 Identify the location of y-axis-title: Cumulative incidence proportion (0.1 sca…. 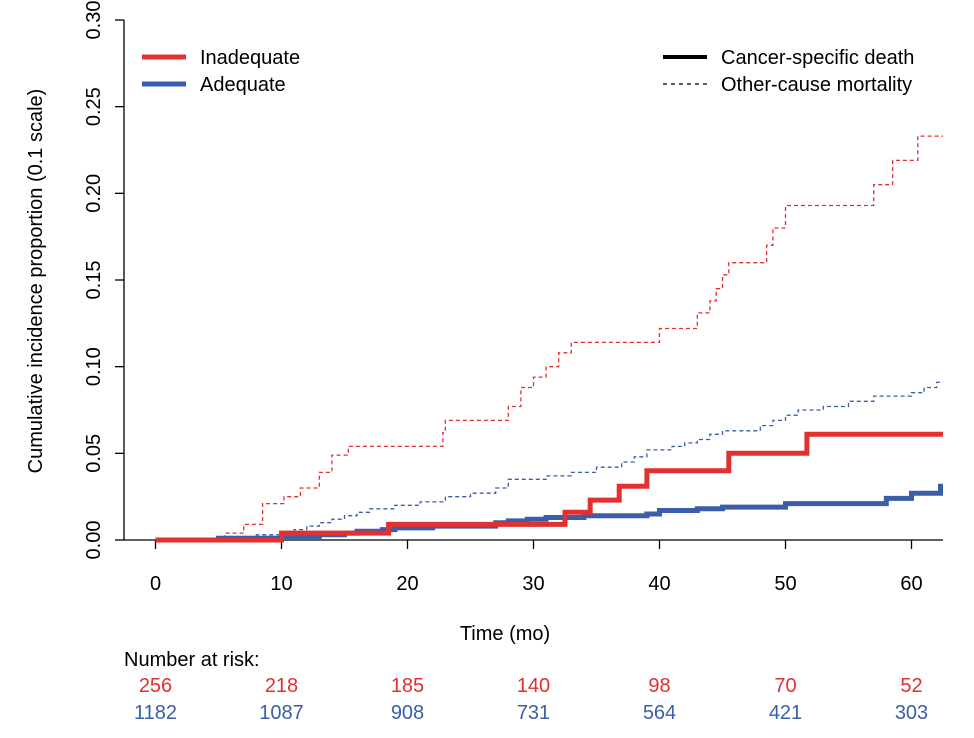
(36, 281).